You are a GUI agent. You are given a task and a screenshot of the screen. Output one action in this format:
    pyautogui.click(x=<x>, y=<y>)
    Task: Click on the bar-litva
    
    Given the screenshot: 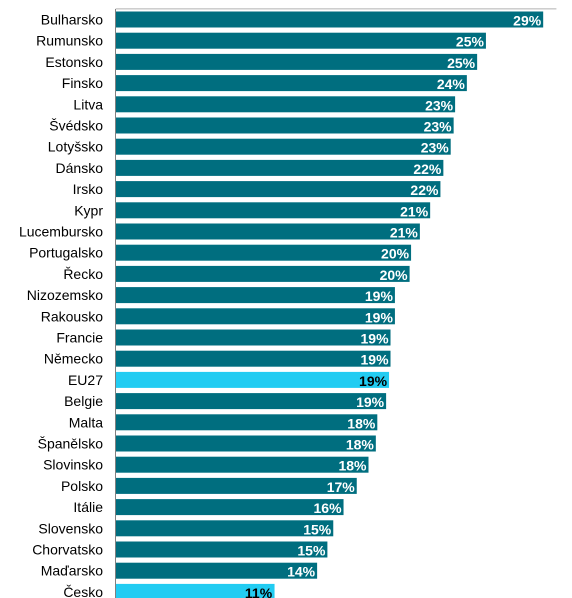 What is the action you would take?
    pyautogui.click(x=286, y=104)
    